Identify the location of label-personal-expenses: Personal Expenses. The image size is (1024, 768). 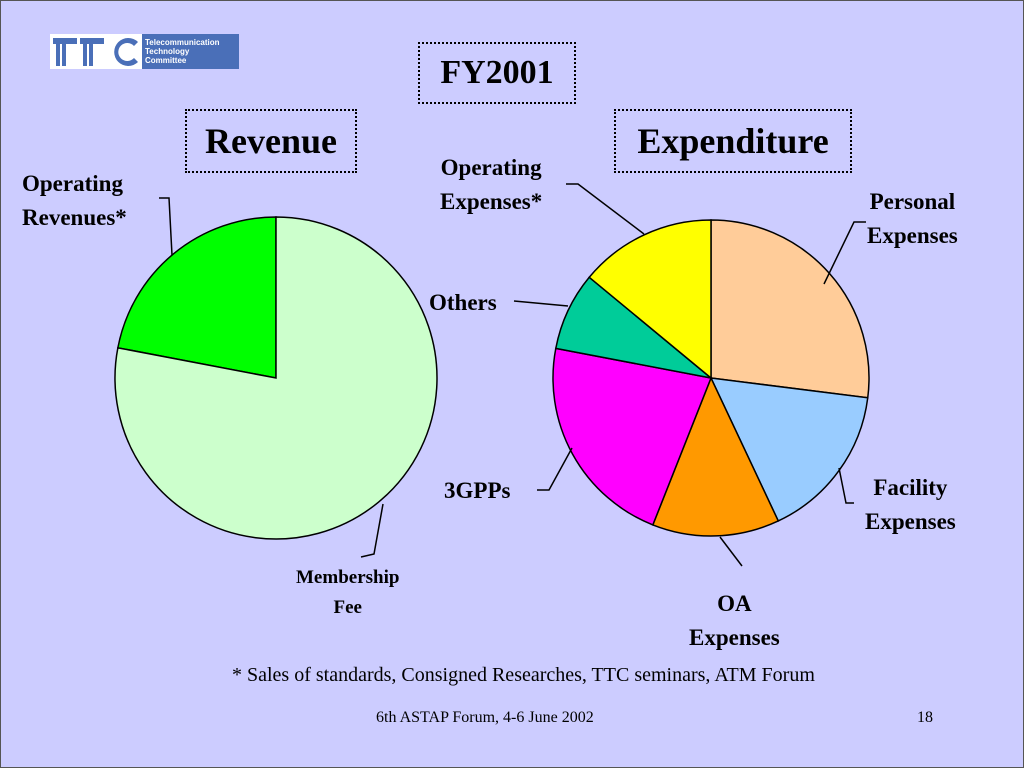
(912, 218).